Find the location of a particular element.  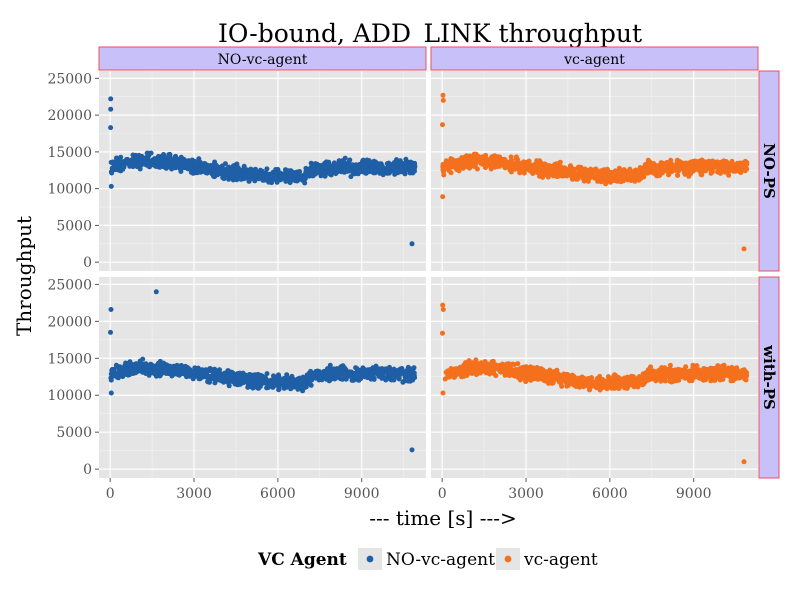

legend-key-NO-vc-agent is located at coordinates (370, 559).